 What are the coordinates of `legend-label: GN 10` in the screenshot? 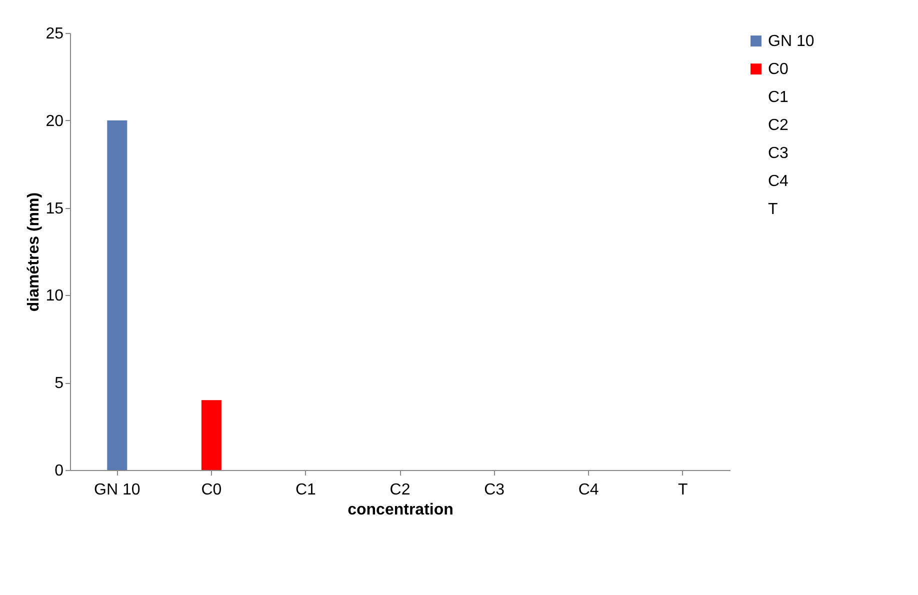 It's located at (791, 41).